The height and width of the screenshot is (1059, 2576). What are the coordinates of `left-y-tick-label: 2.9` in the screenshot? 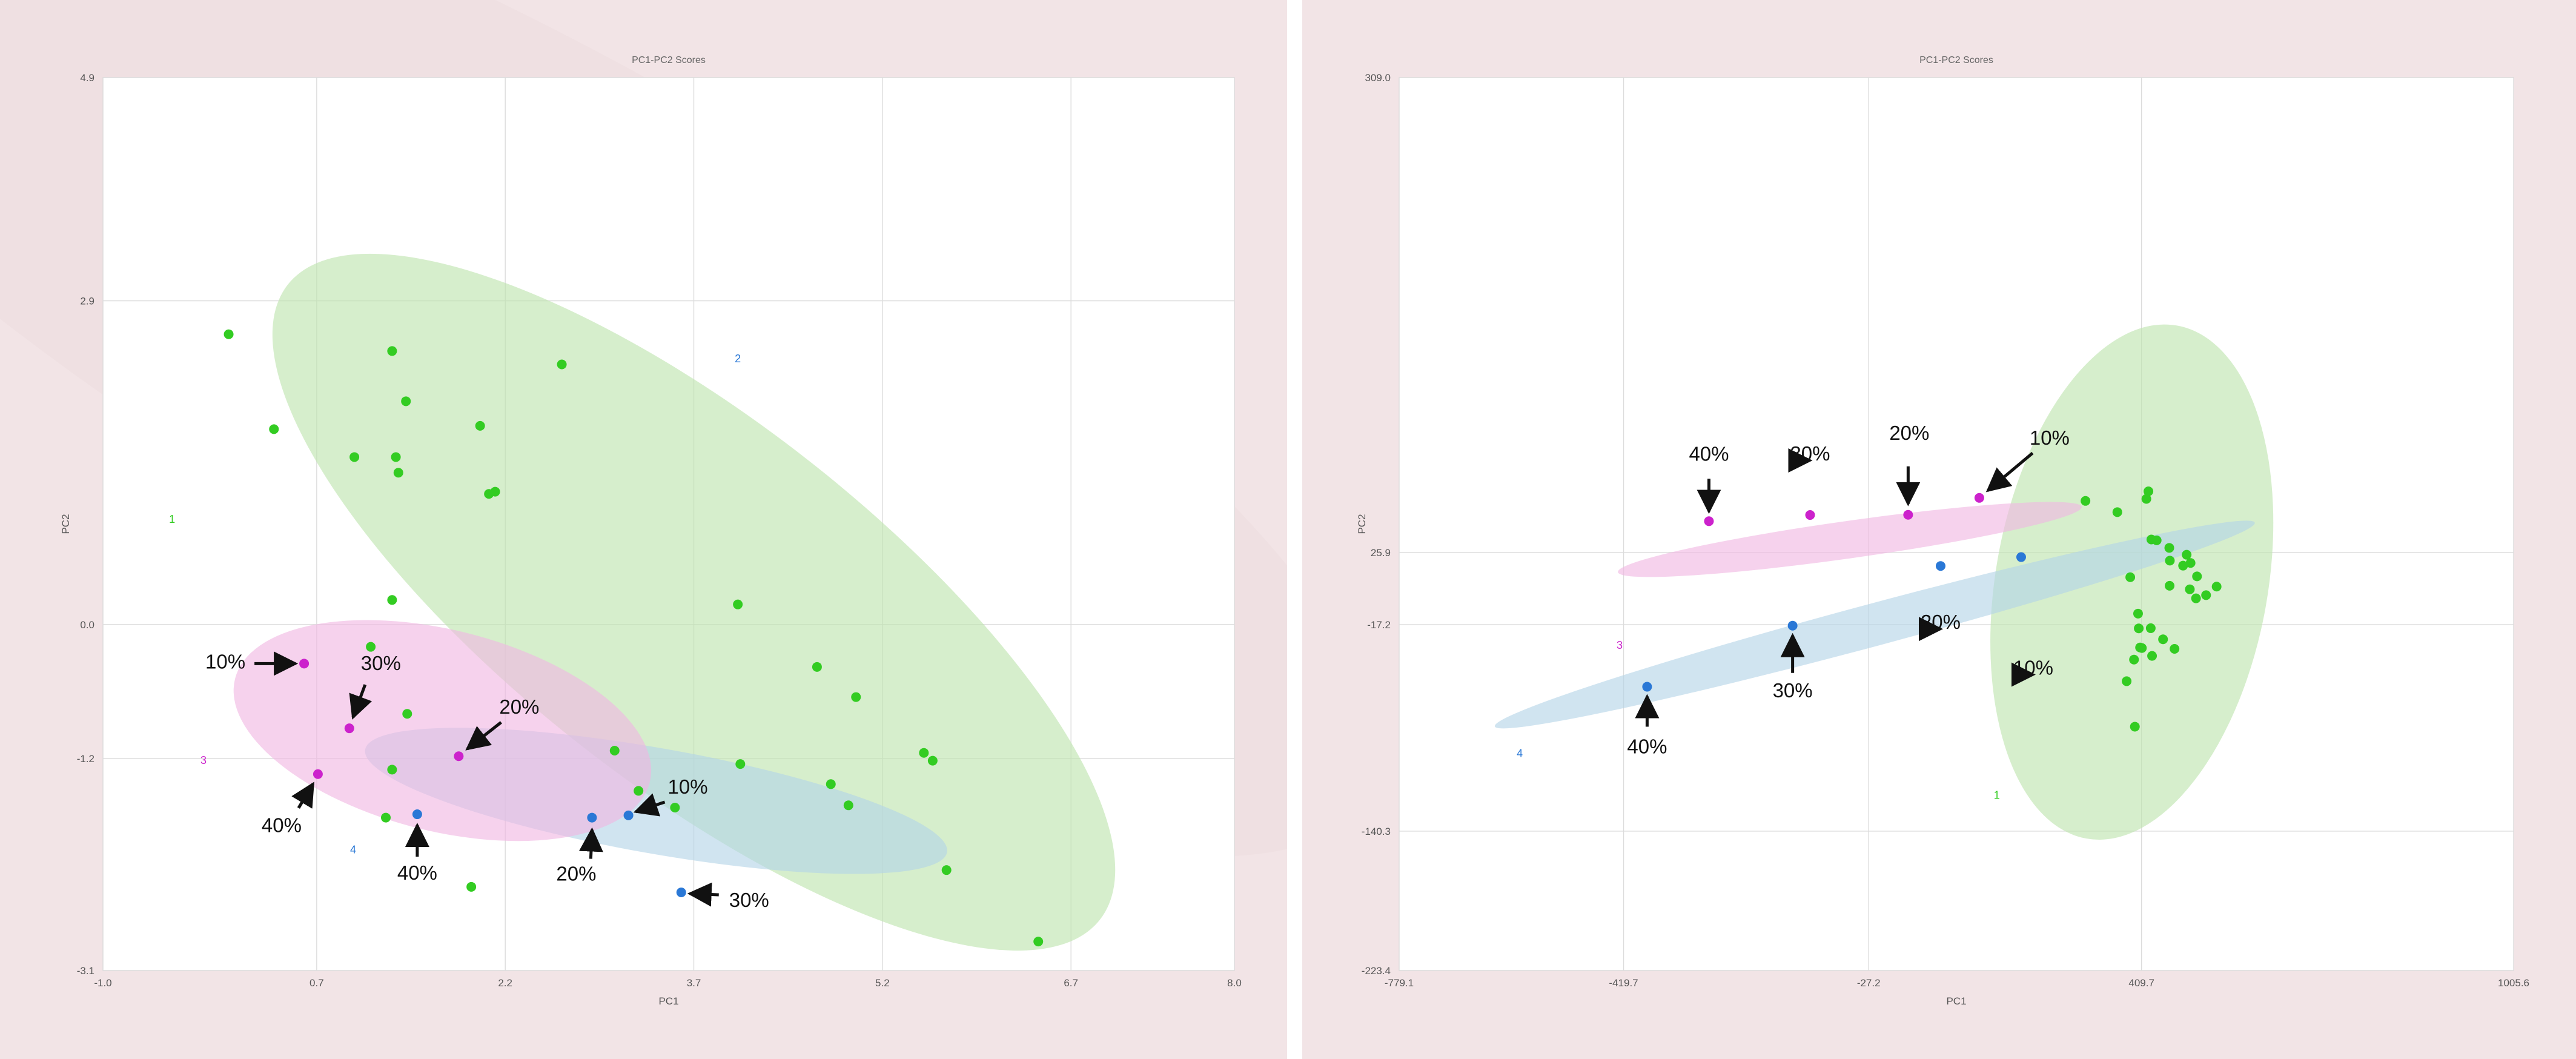 It's located at (87, 301).